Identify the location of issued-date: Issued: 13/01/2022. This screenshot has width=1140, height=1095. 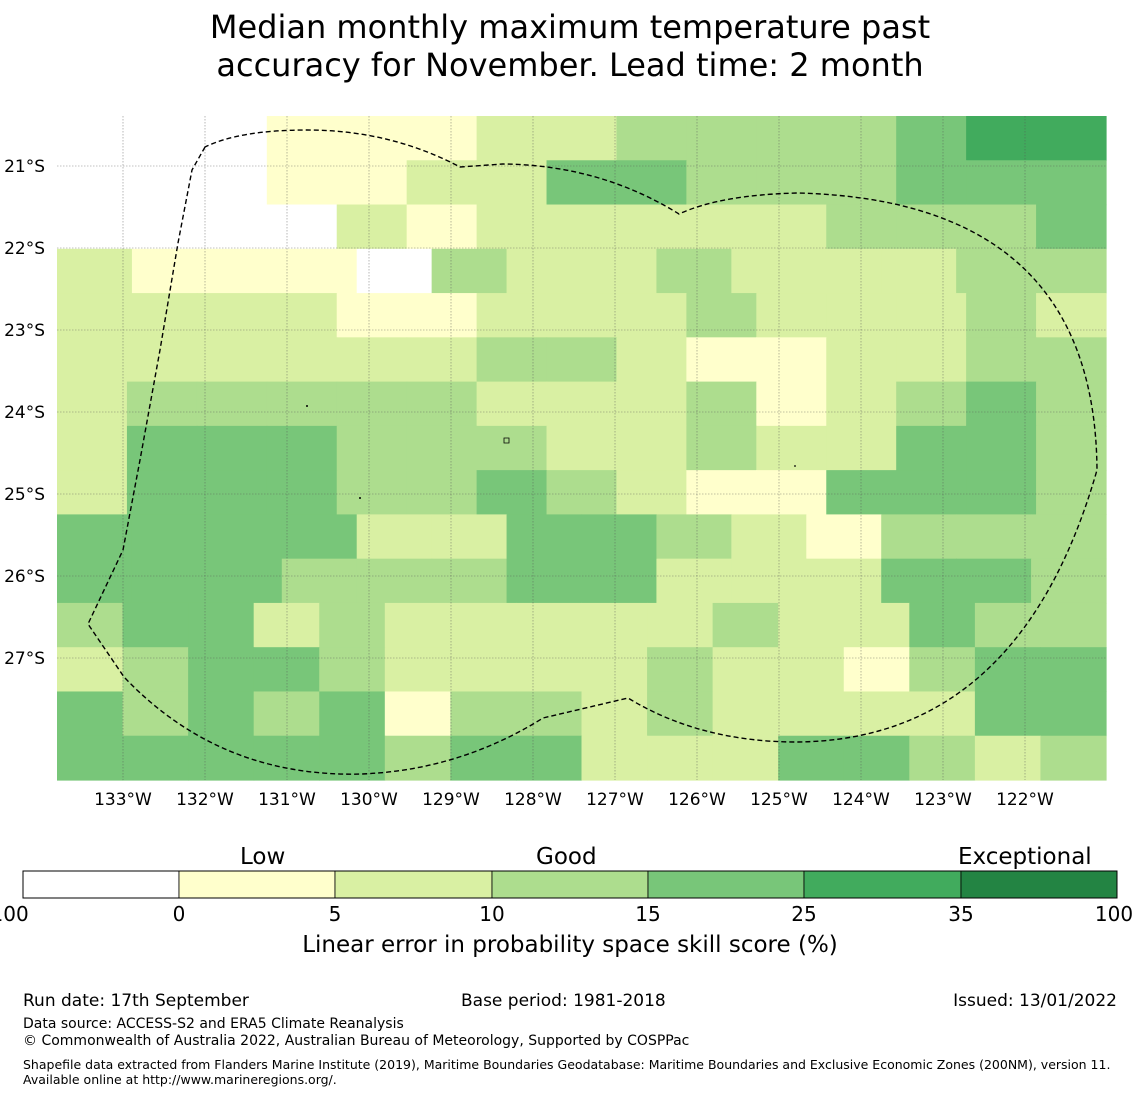
(1035, 1001).